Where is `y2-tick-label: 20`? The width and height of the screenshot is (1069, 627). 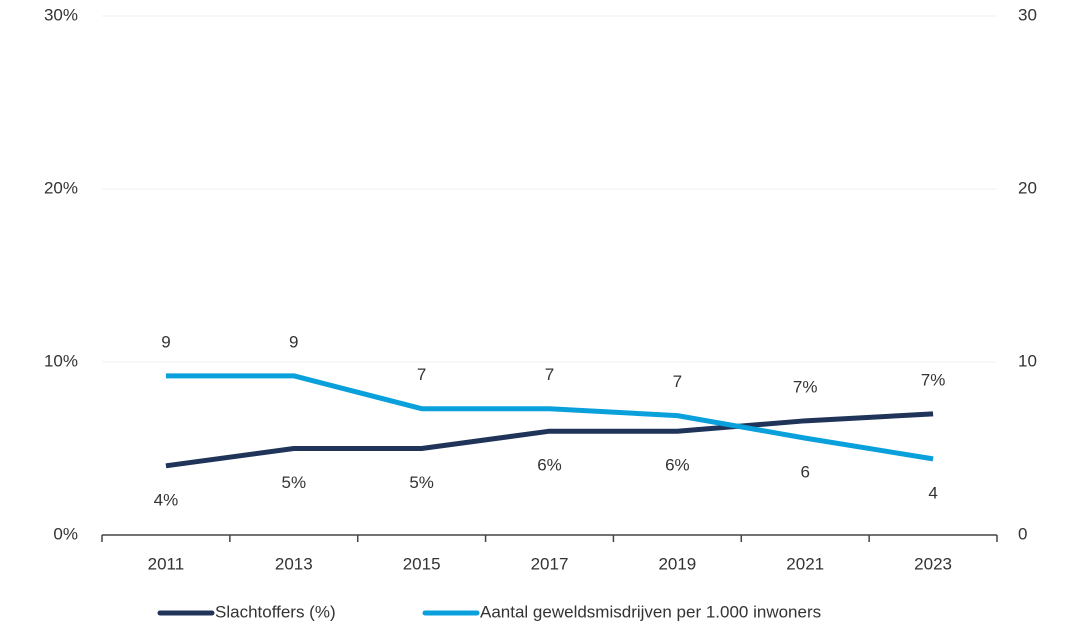 y2-tick-label: 20 is located at coordinates (1027, 187).